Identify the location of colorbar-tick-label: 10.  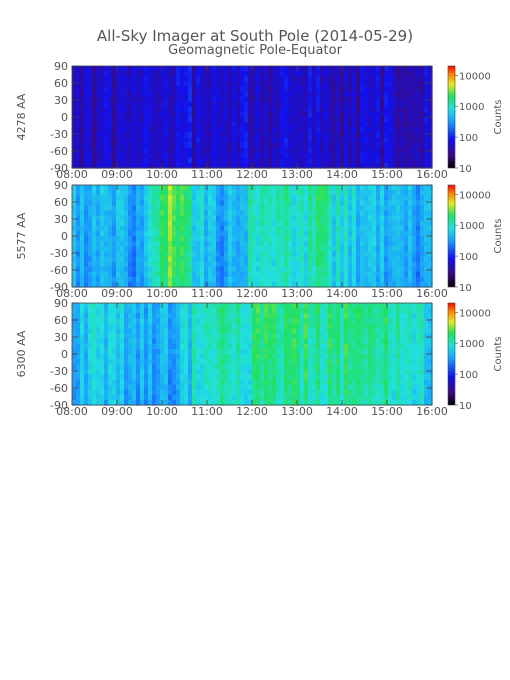
(465, 169).